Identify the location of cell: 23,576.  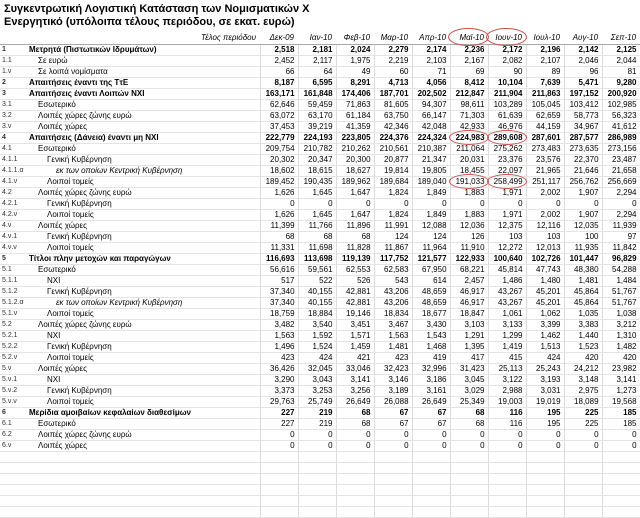
(545, 160).